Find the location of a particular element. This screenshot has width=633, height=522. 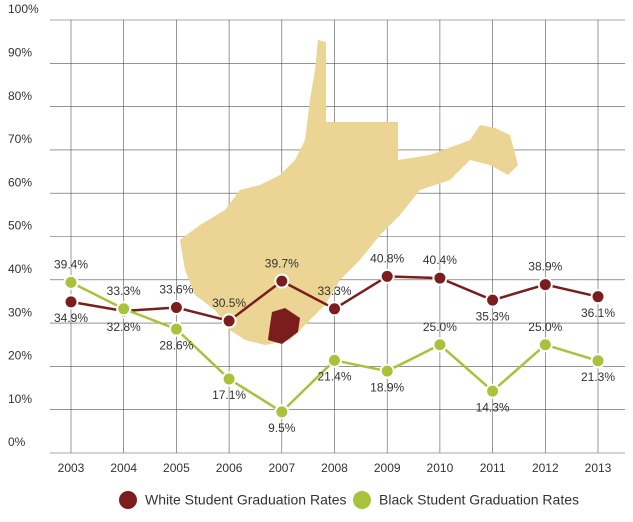

data-label: 21.4% is located at coordinates (334, 377).